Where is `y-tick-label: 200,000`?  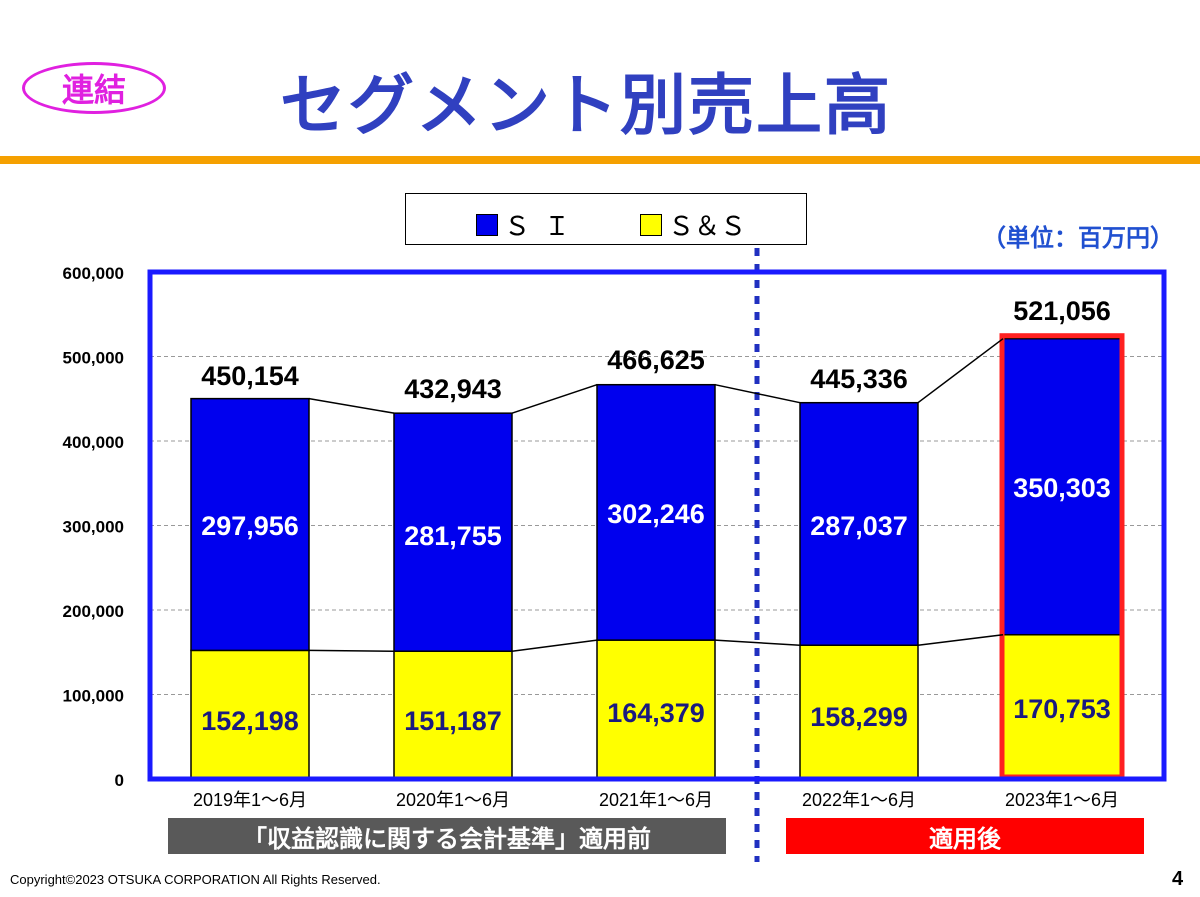 y-tick-label: 200,000 is located at coordinates (93, 611).